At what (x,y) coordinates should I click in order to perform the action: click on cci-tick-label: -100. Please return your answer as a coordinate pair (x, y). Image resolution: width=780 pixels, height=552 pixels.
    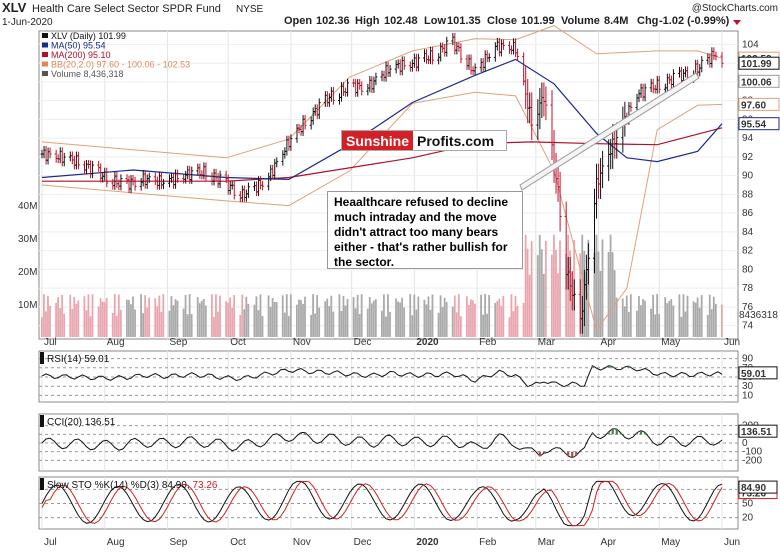
    Looking at the image, I should click on (752, 452).